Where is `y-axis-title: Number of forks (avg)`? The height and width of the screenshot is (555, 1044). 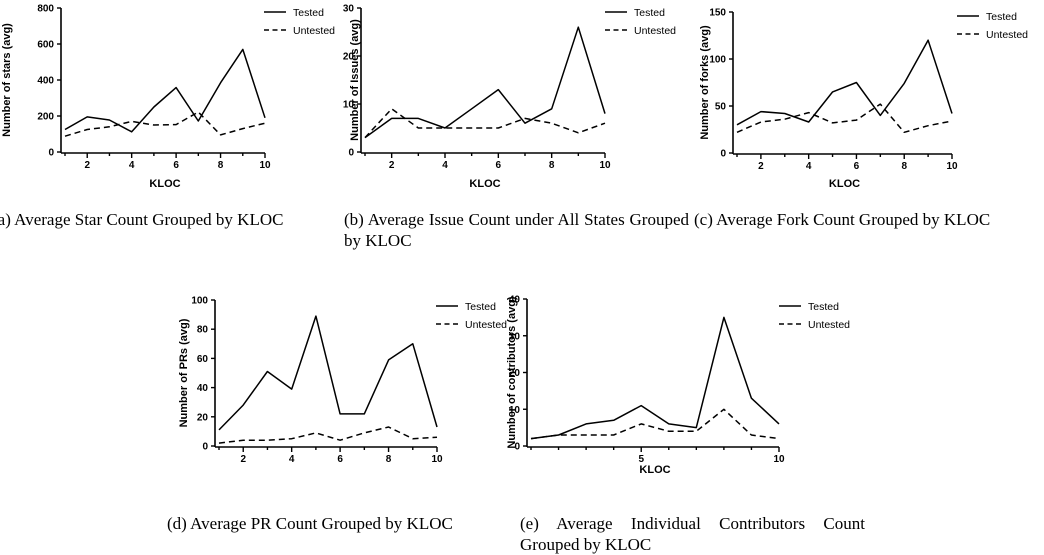
y-axis-title: Number of forks (avg) is located at coordinates (705, 82).